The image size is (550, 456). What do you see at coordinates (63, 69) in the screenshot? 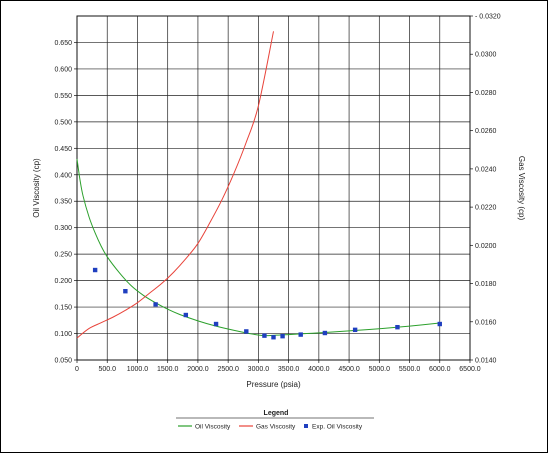
I see `y-left-tick-label: 0.600` at bounding box center [63, 69].